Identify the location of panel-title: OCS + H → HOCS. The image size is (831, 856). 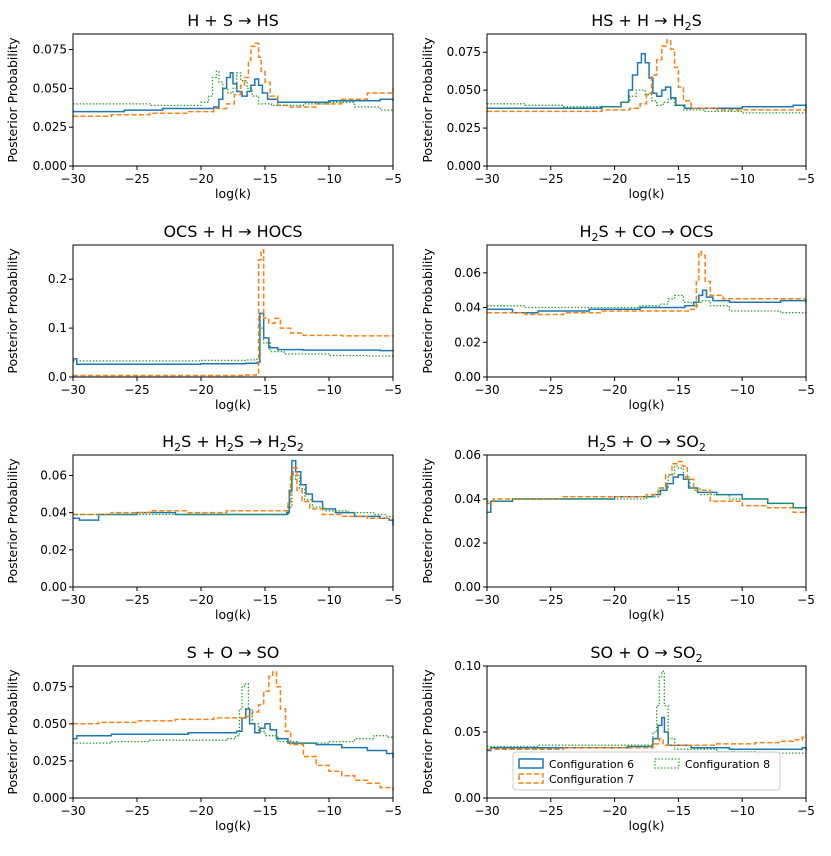
(232, 231).